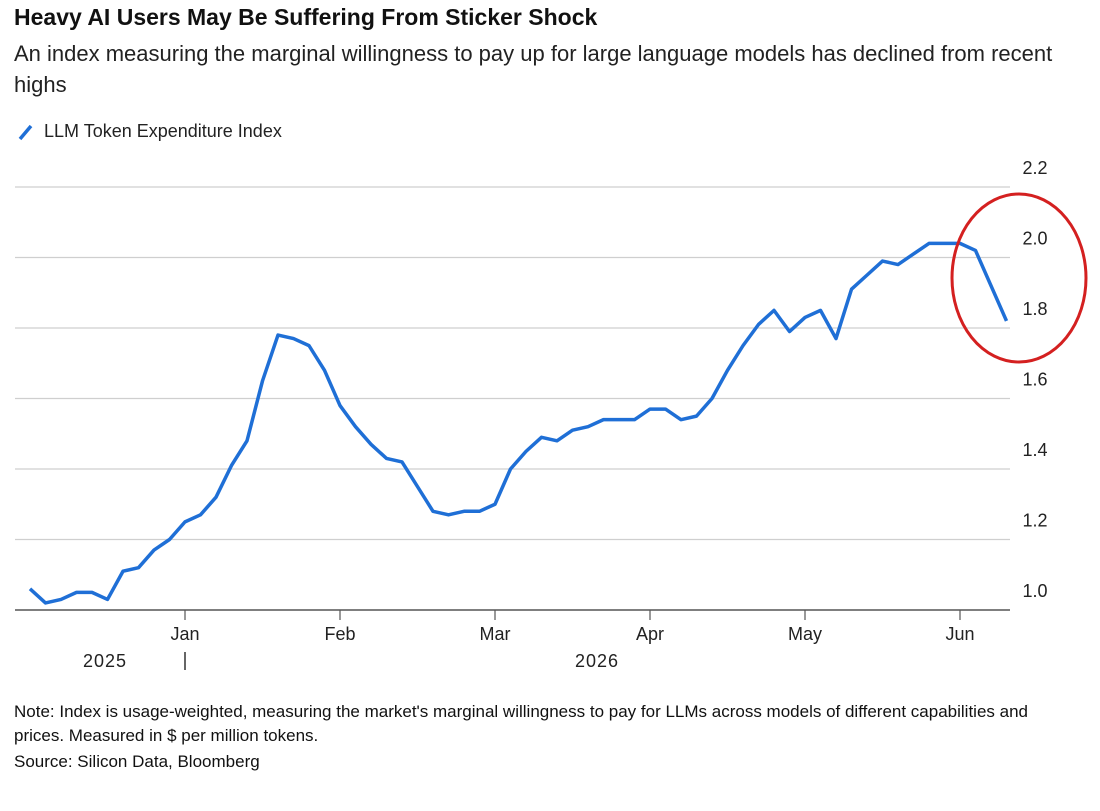 This screenshot has width=1100, height=811. Describe the element at coordinates (1034, 238) in the screenshot. I see `y-tick-label: 2.0` at that location.